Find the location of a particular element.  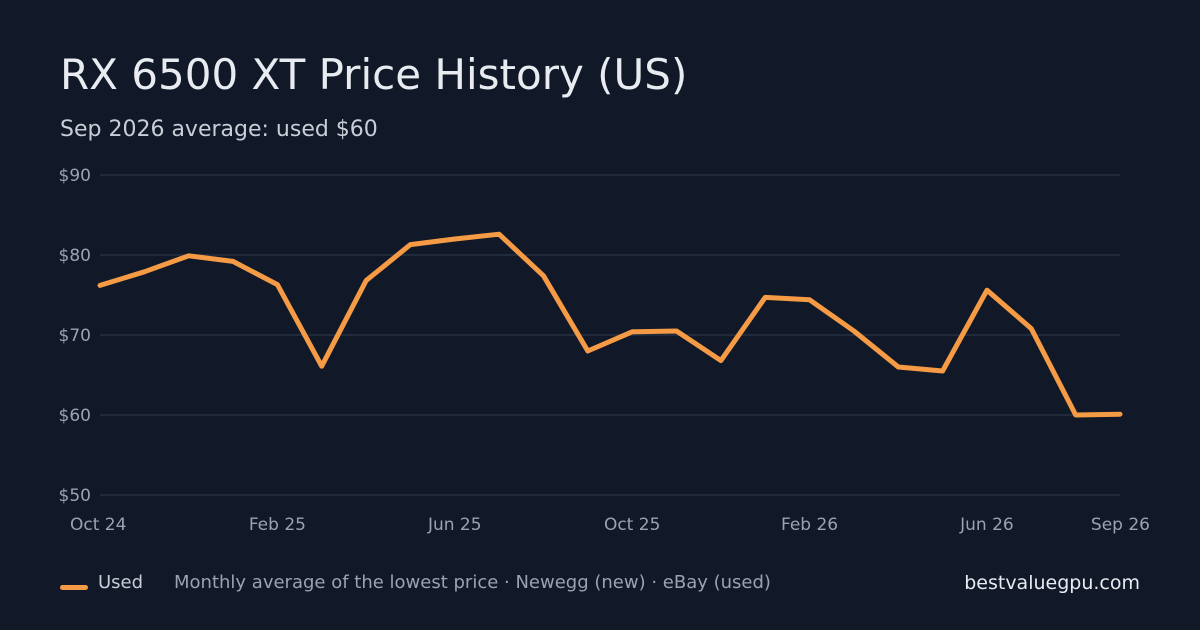

y-tick-label: $60 is located at coordinates (75, 416).